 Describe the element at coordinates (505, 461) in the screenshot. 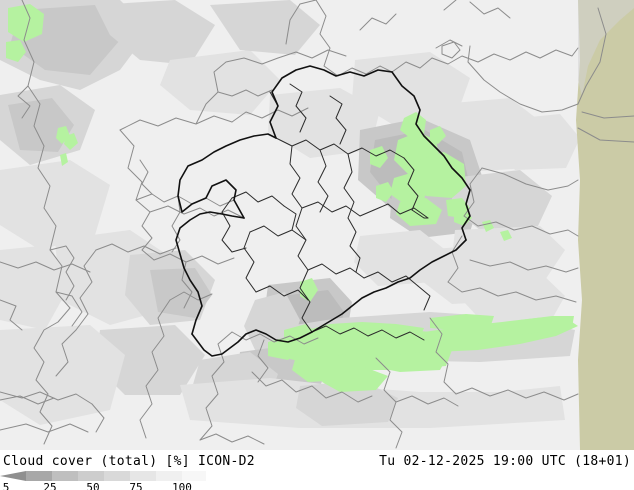

I see `valid-timestamp: Tu 02-12-2025 19:00 UTC (18+01)` at that location.